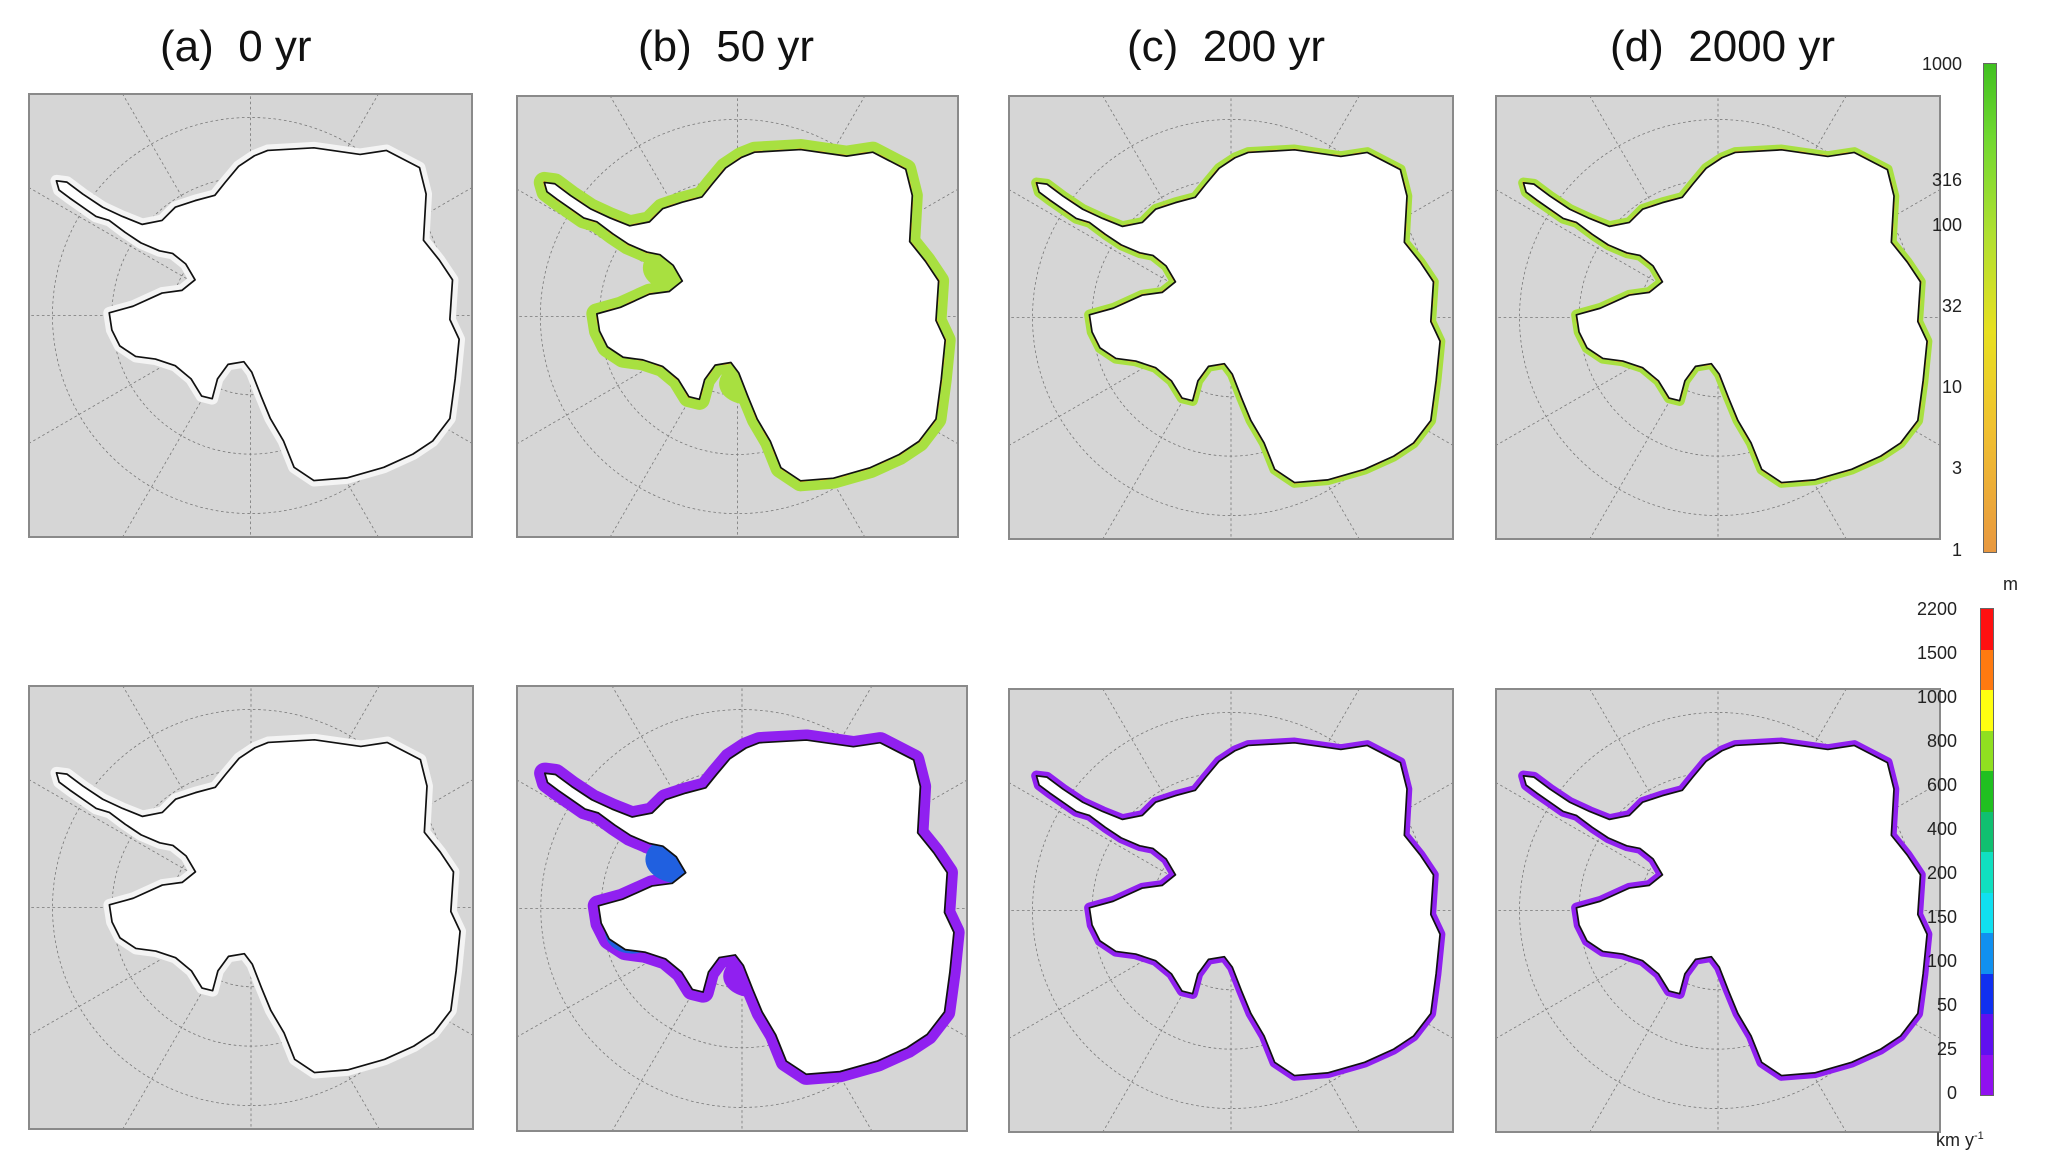  Describe the element at coordinates (2010, 584) in the screenshot. I see `thickness-unit: m` at that location.